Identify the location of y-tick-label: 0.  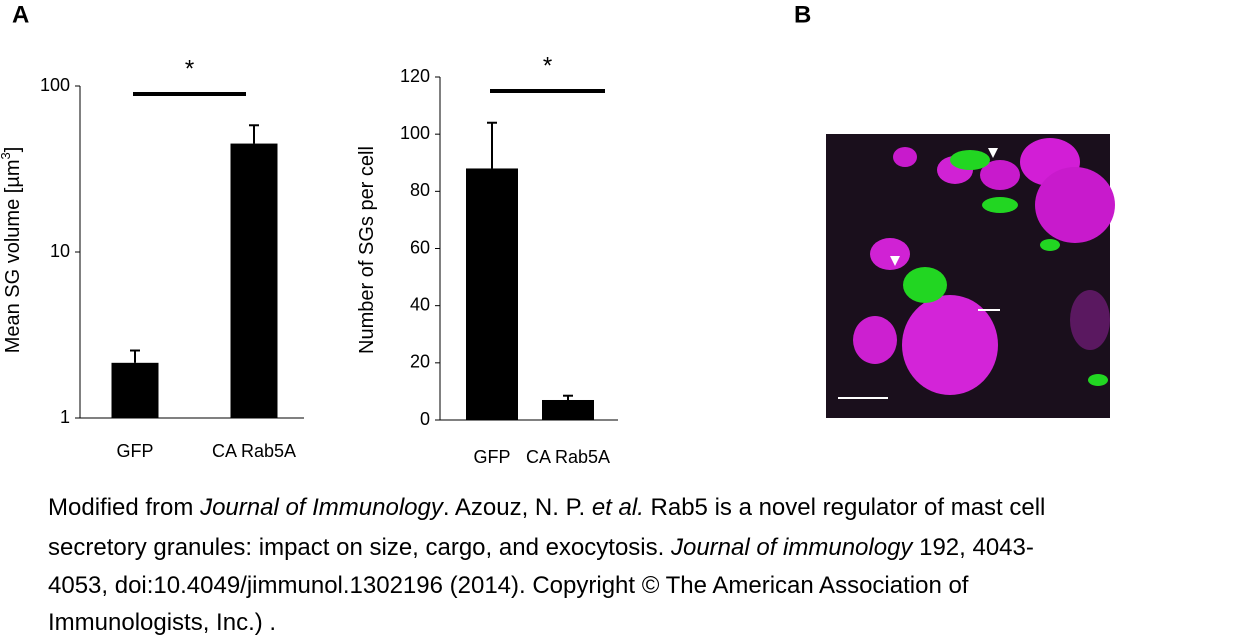
(425, 419).